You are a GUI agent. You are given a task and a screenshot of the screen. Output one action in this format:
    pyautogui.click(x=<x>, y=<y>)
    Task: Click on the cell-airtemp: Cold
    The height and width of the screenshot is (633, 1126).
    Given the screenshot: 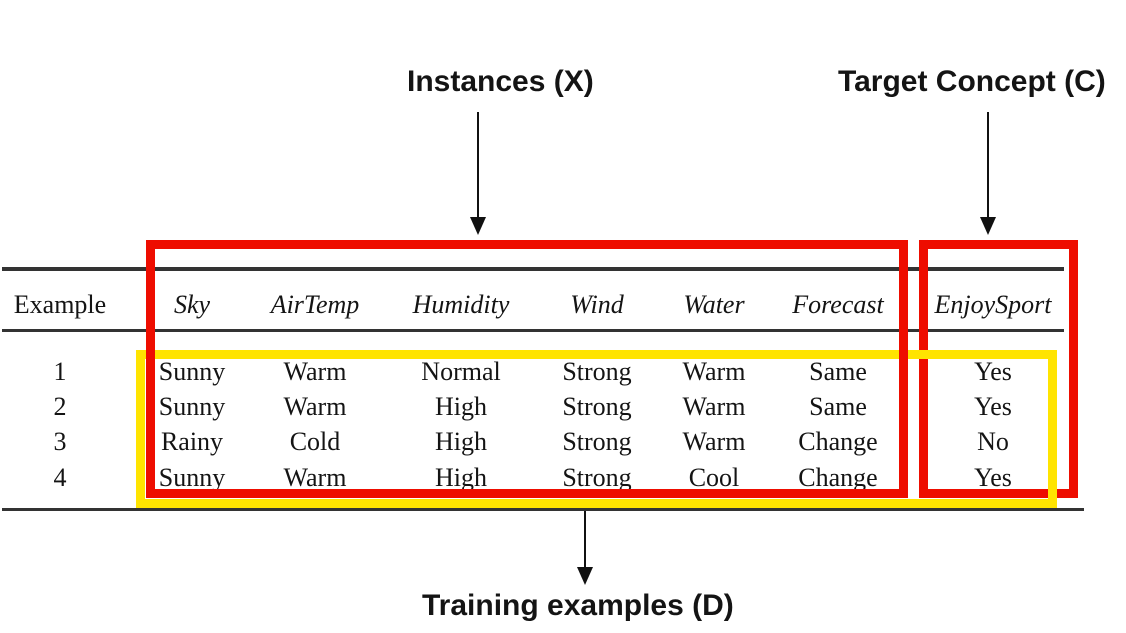 What is the action you would take?
    pyautogui.click(x=315, y=441)
    